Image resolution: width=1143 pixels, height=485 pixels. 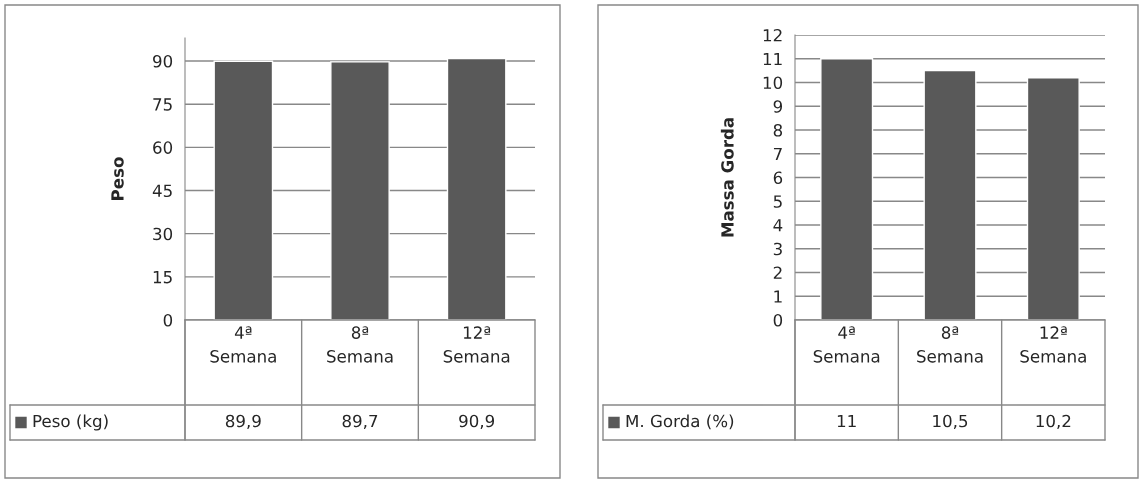 What do you see at coordinates (846, 421) in the screenshot?
I see `data-label: 11` at bounding box center [846, 421].